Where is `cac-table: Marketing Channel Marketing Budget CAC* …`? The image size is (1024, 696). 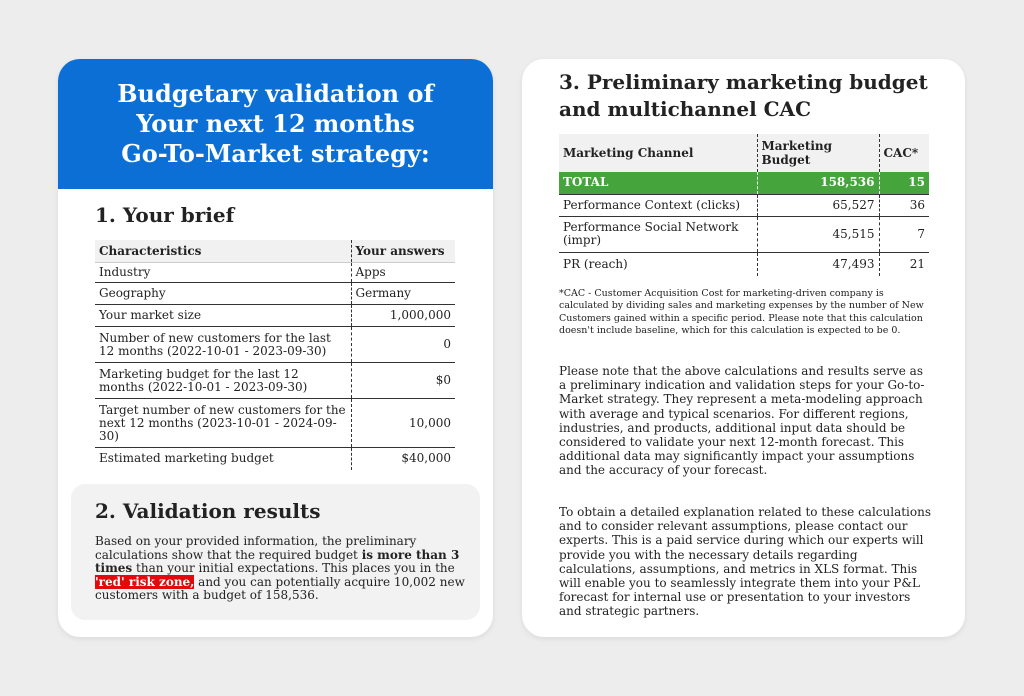 cac-table: Marketing Channel Marketing Budget CAC* … is located at coordinates (744, 205).